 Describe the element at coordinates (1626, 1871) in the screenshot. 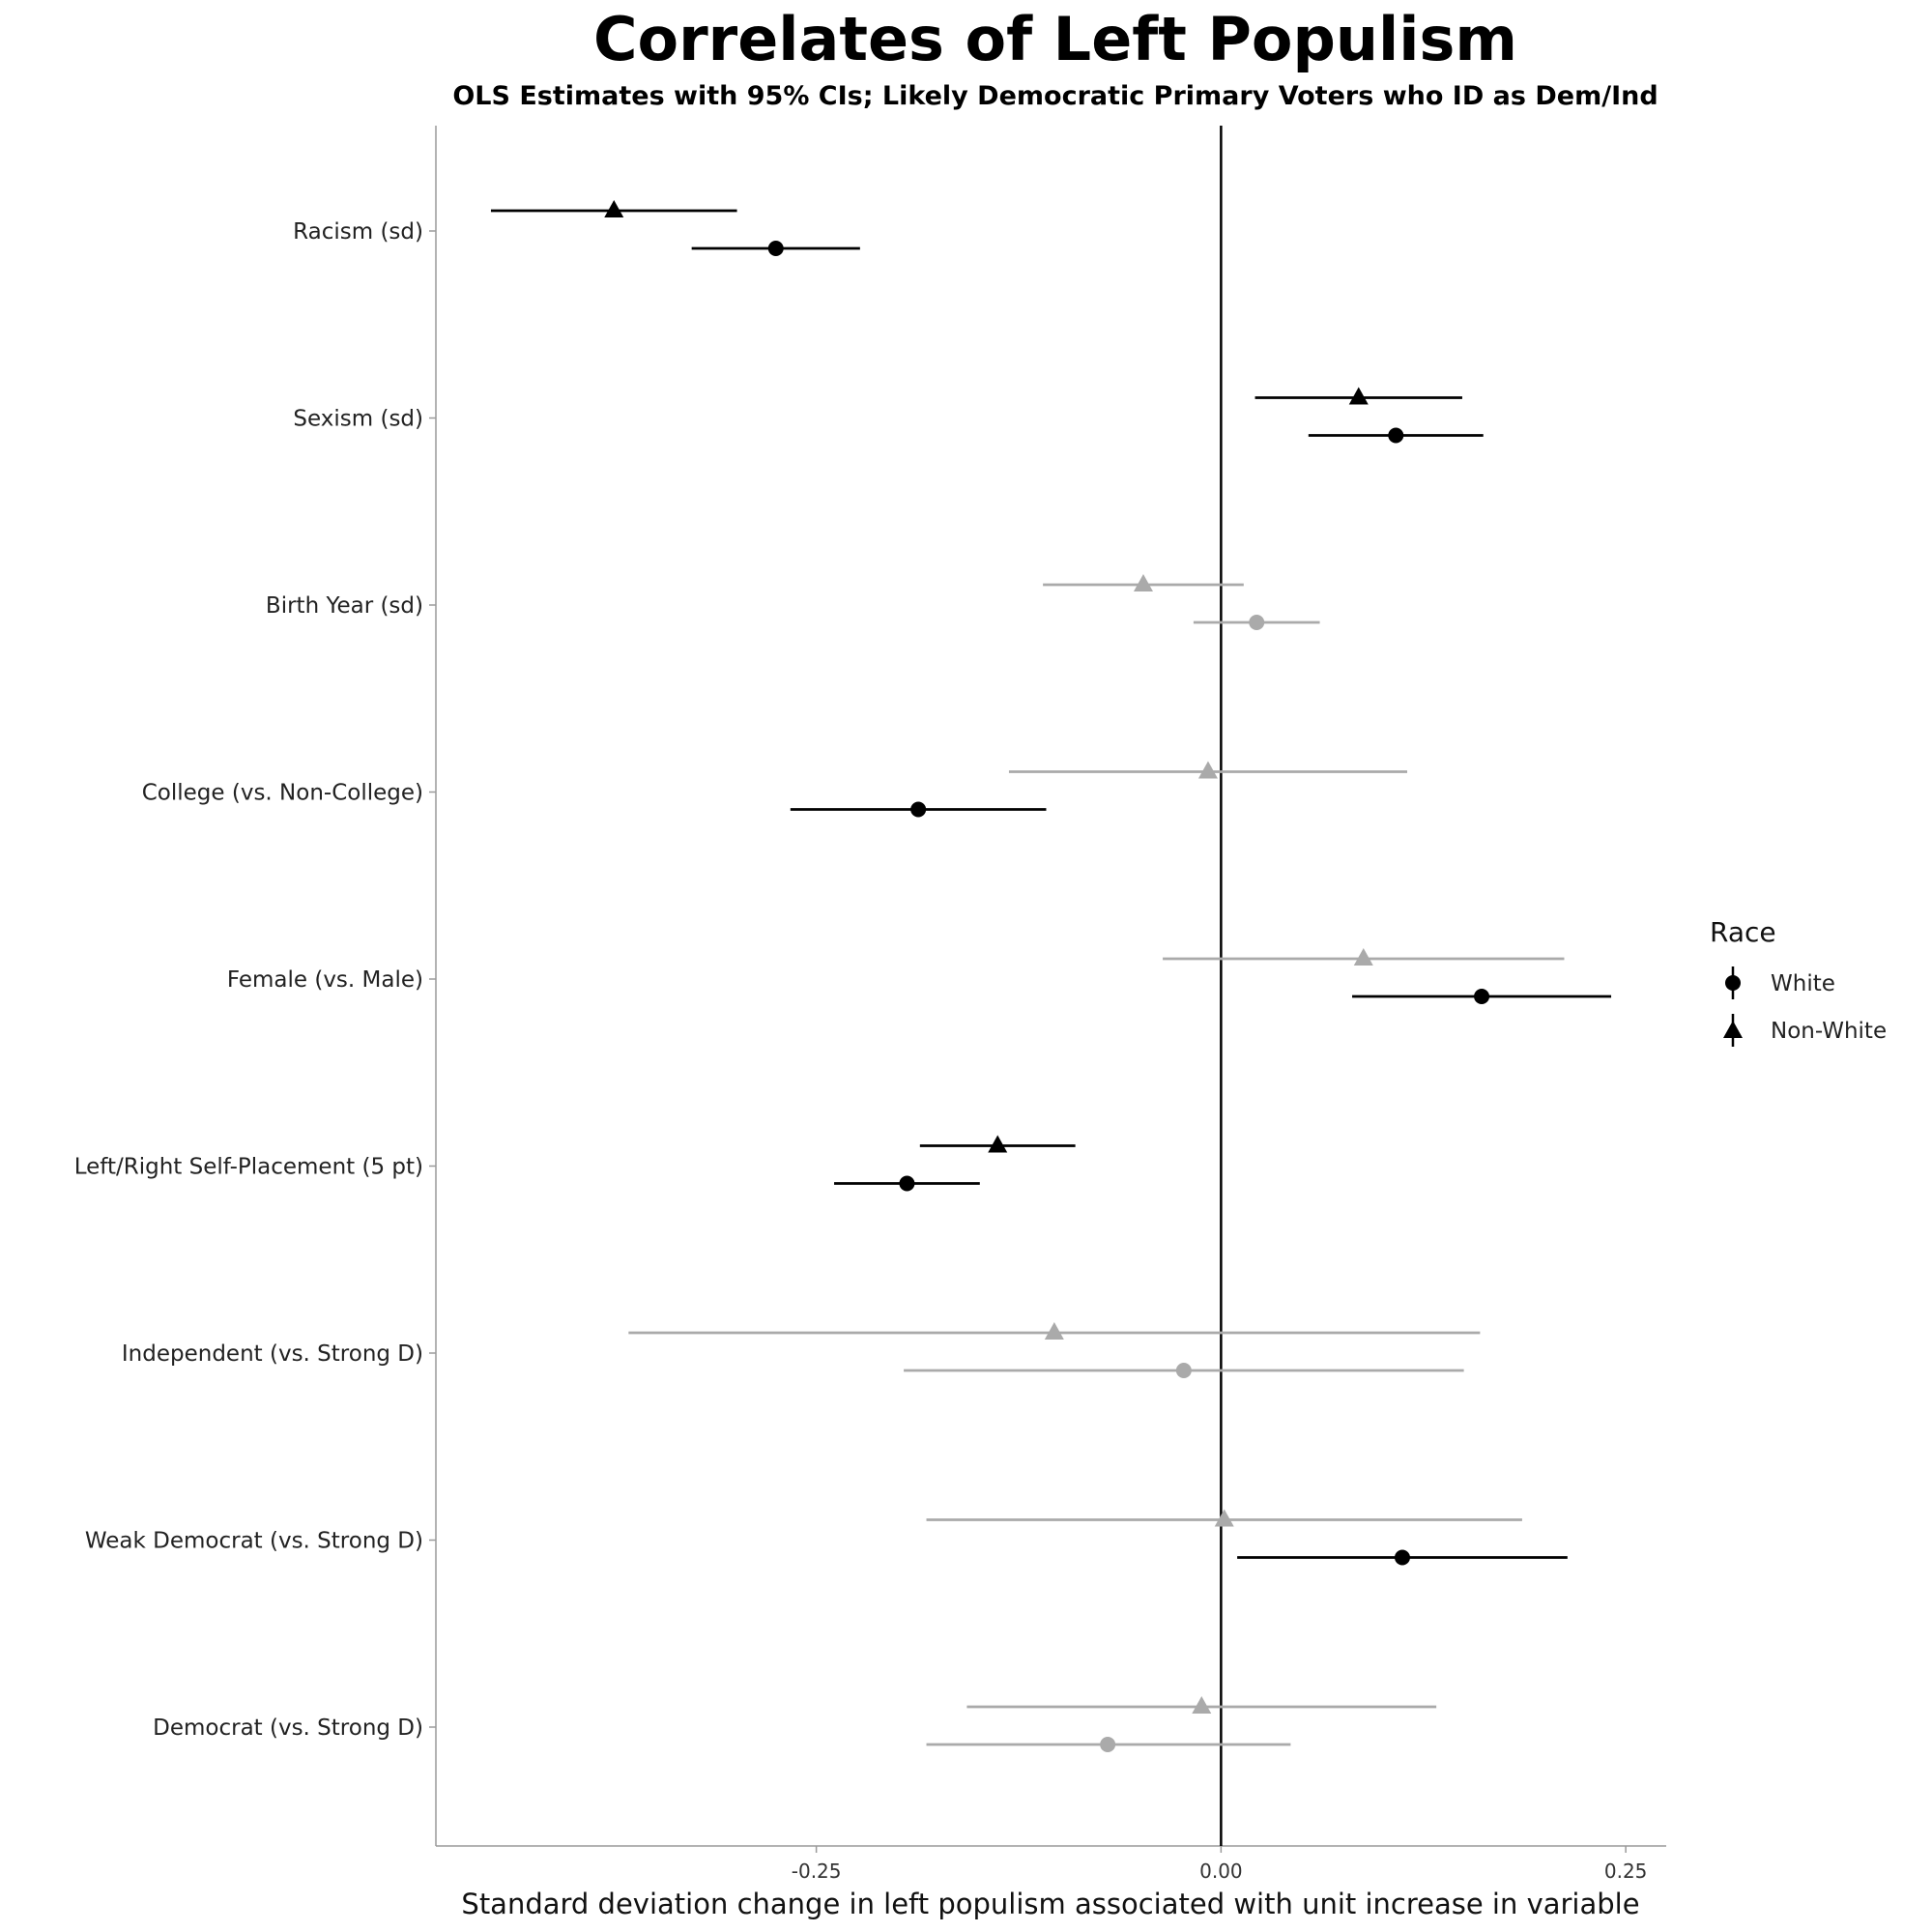

I see `x-tick-label: 0.25` at that location.